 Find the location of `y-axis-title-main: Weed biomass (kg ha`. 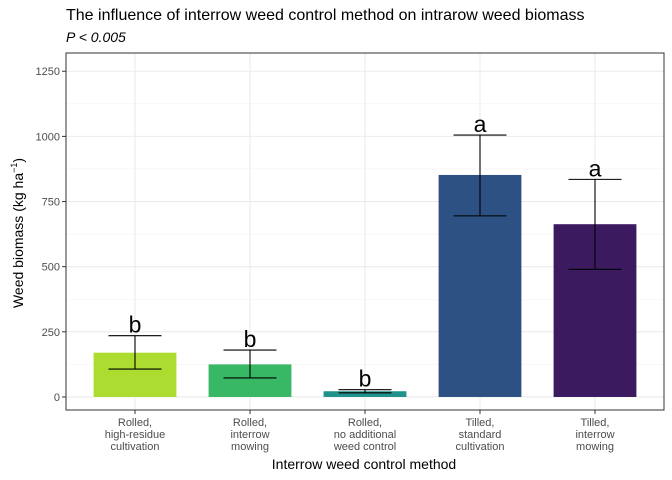

y-axis-title-main: Weed biomass (kg ha is located at coordinates (18, 240).